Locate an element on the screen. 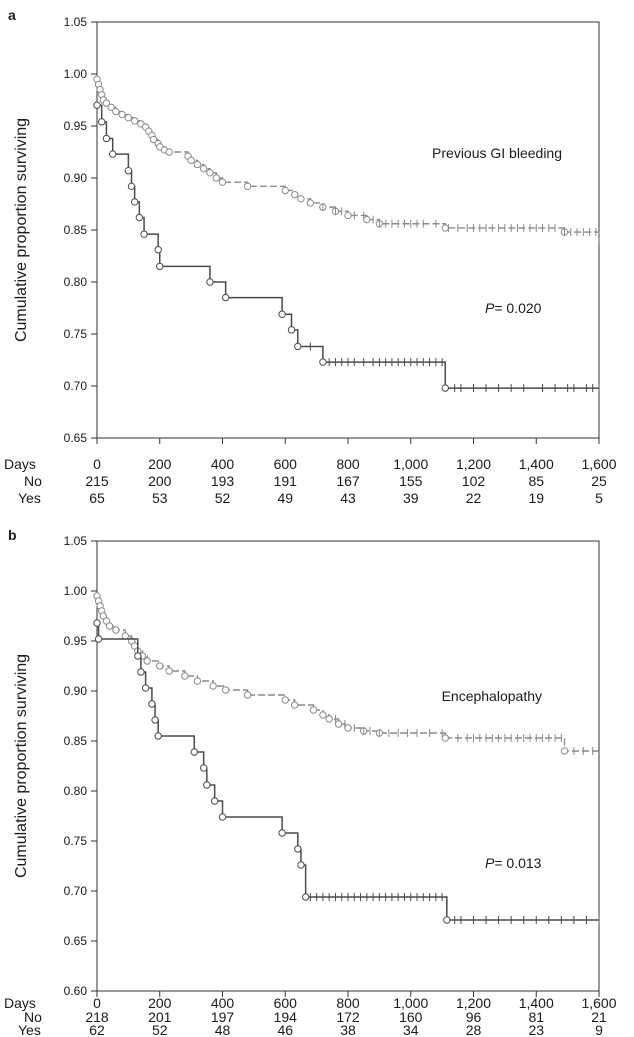  risk-count: 38 is located at coordinates (348, 1029).